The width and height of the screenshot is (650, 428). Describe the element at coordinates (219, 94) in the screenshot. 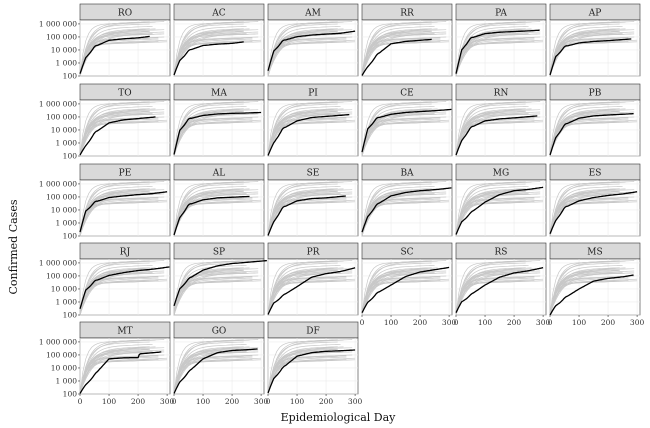

I see `strip-label: MA` at that location.